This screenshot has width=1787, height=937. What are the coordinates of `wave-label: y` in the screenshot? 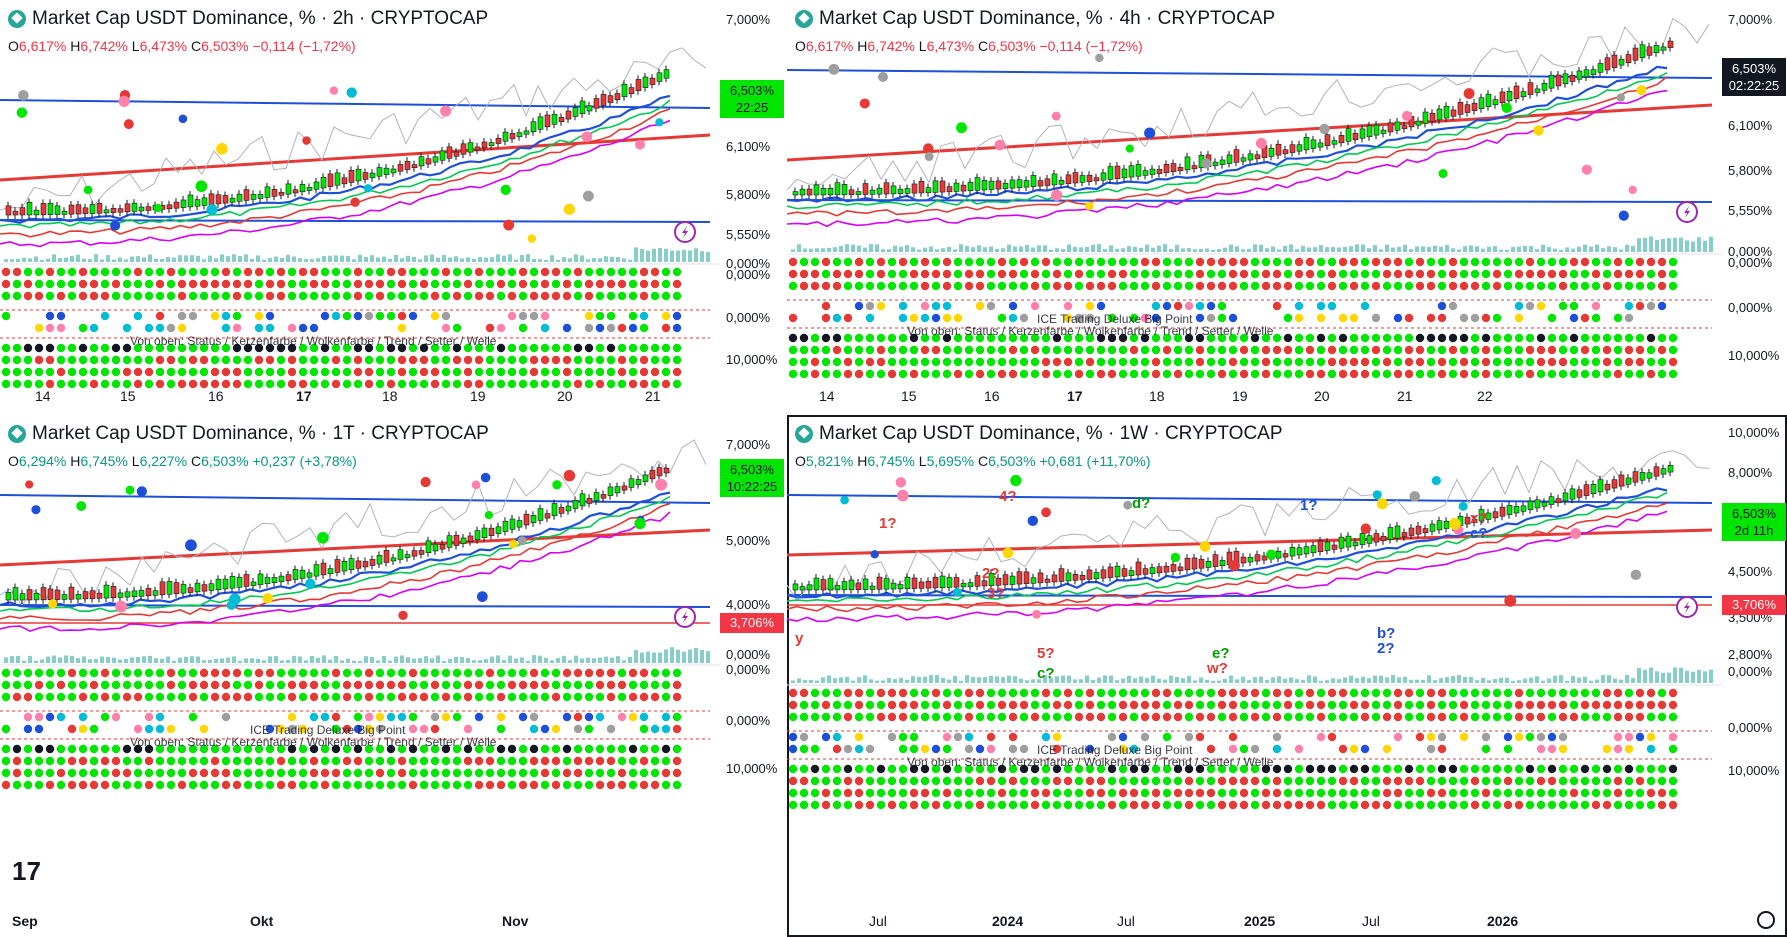 It's located at (799, 638).